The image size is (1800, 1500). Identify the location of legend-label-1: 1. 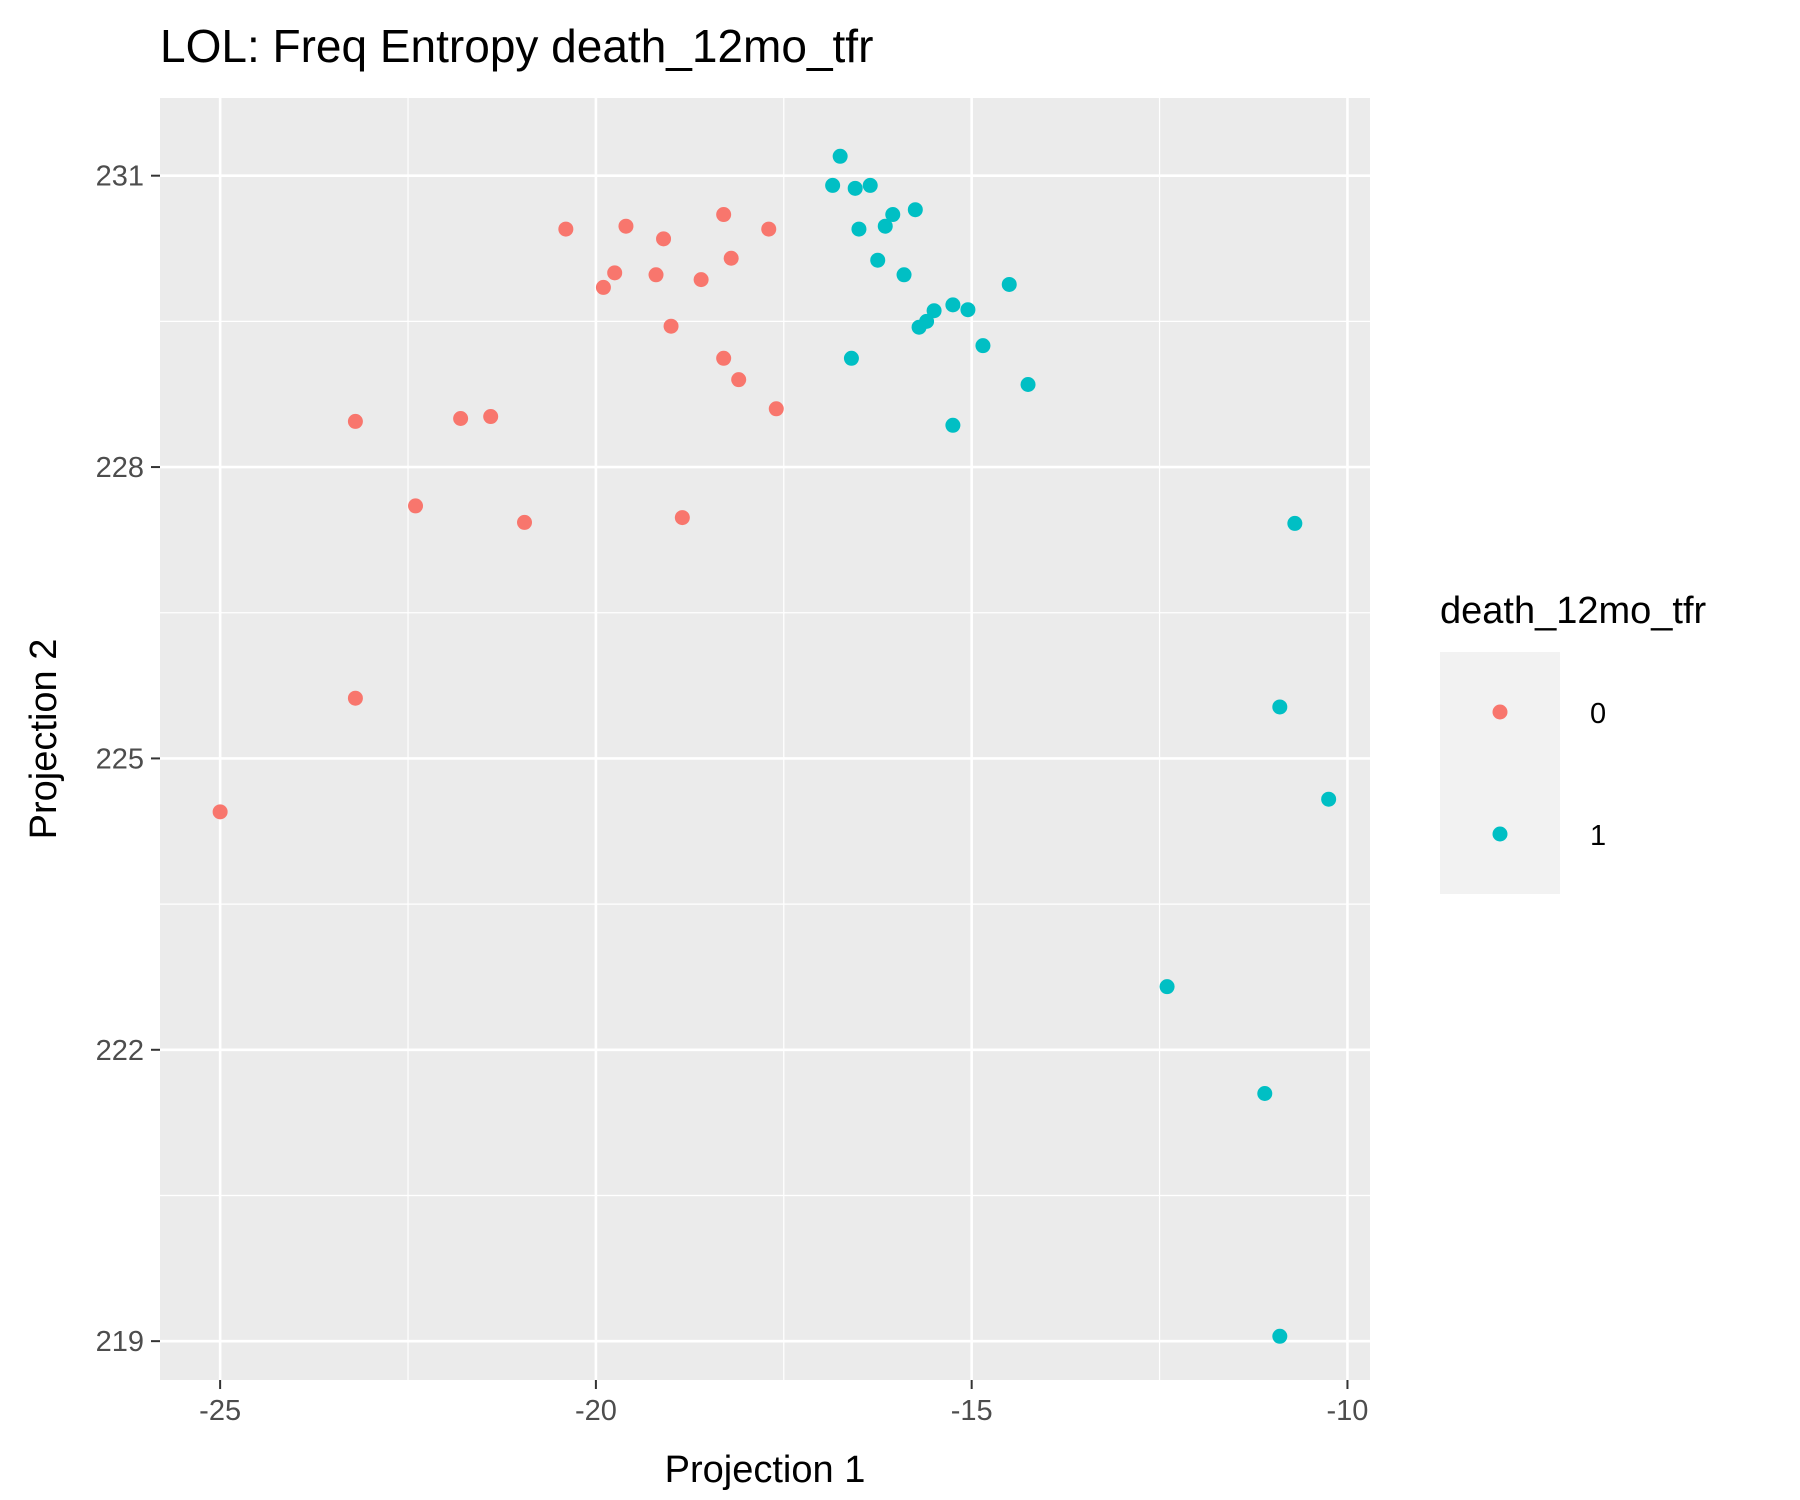
(1598, 836).